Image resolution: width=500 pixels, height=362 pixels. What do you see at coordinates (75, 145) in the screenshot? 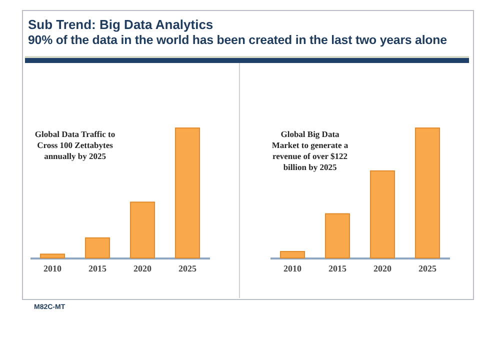
I see `text: Global Data Traffic to Cross 100 Zettabytes annually by 2025` at bounding box center [75, 145].